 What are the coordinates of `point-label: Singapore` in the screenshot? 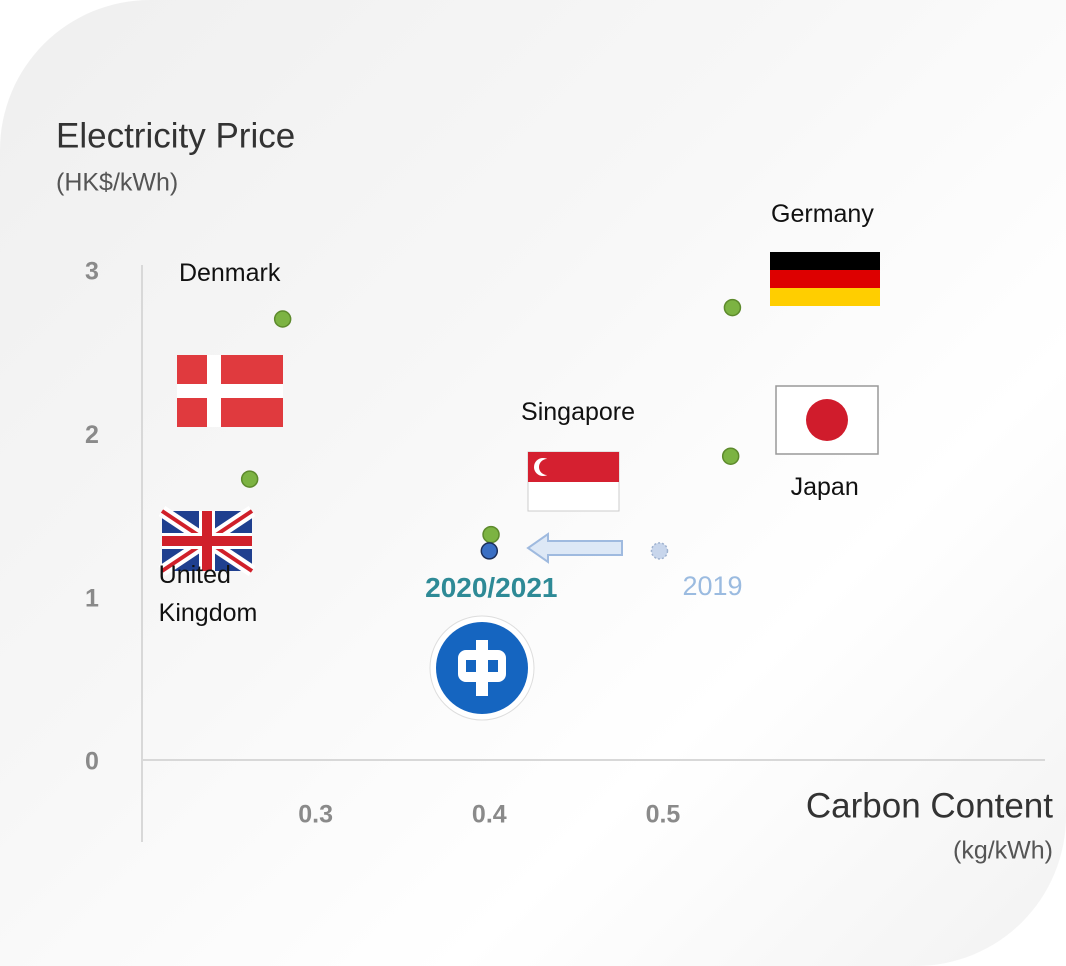 It's located at (578, 411).